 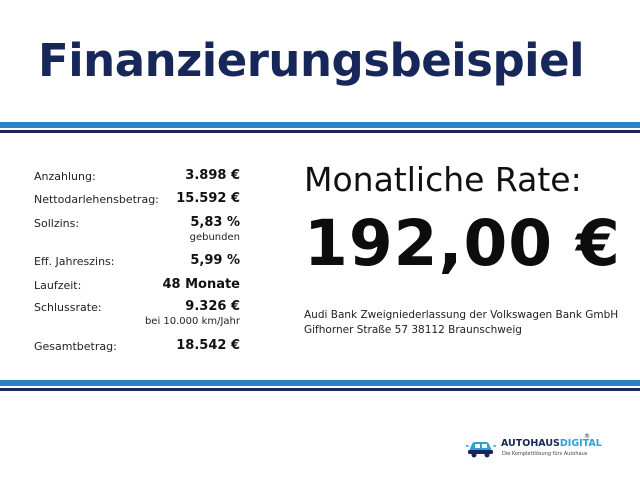 What do you see at coordinates (215, 222) in the screenshot?
I see `detail-value: 5,83 %` at bounding box center [215, 222].